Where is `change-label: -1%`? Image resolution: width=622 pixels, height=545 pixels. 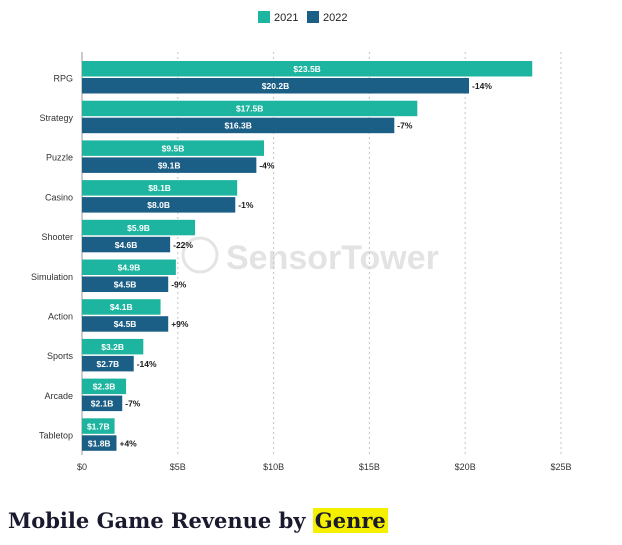
change-label: -1% is located at coordinates (246, 205).